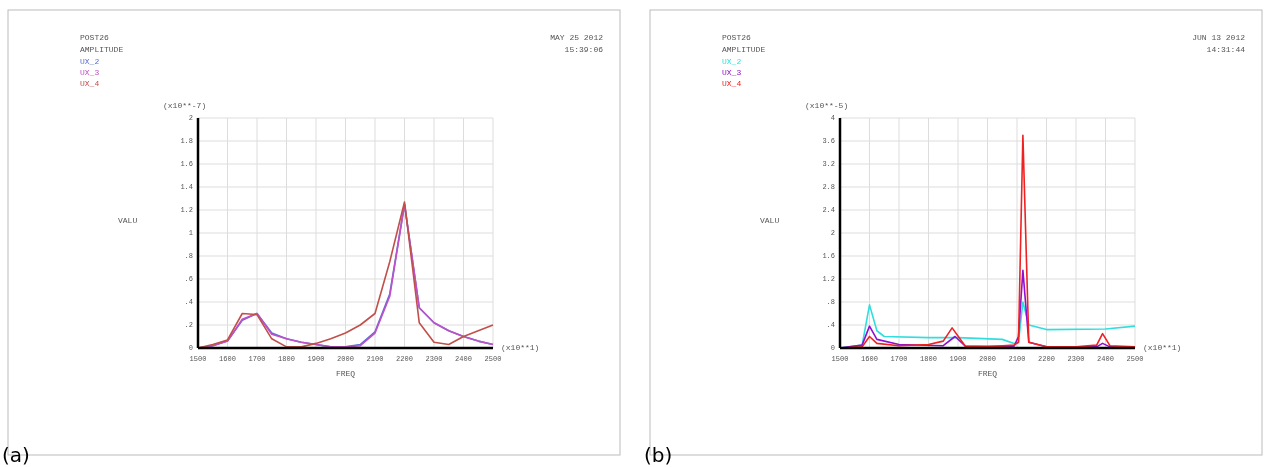  I want to click on text: MAY 25 2012, so click(577, 37).